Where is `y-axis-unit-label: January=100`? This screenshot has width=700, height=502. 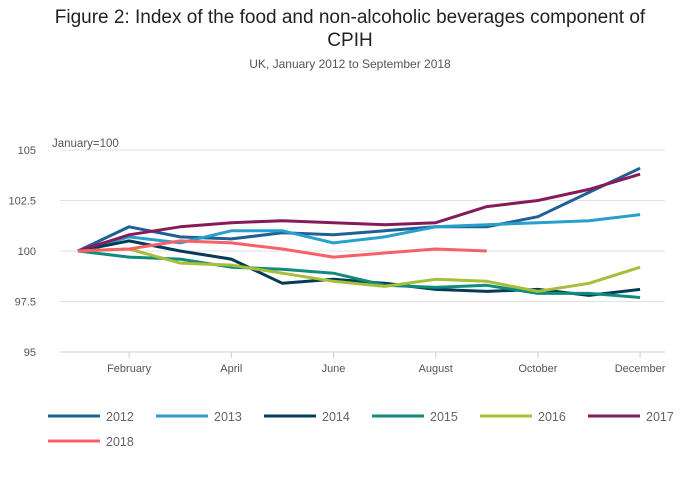 y-axis-unit-label: January=100 is located at coordinates (85, 144).